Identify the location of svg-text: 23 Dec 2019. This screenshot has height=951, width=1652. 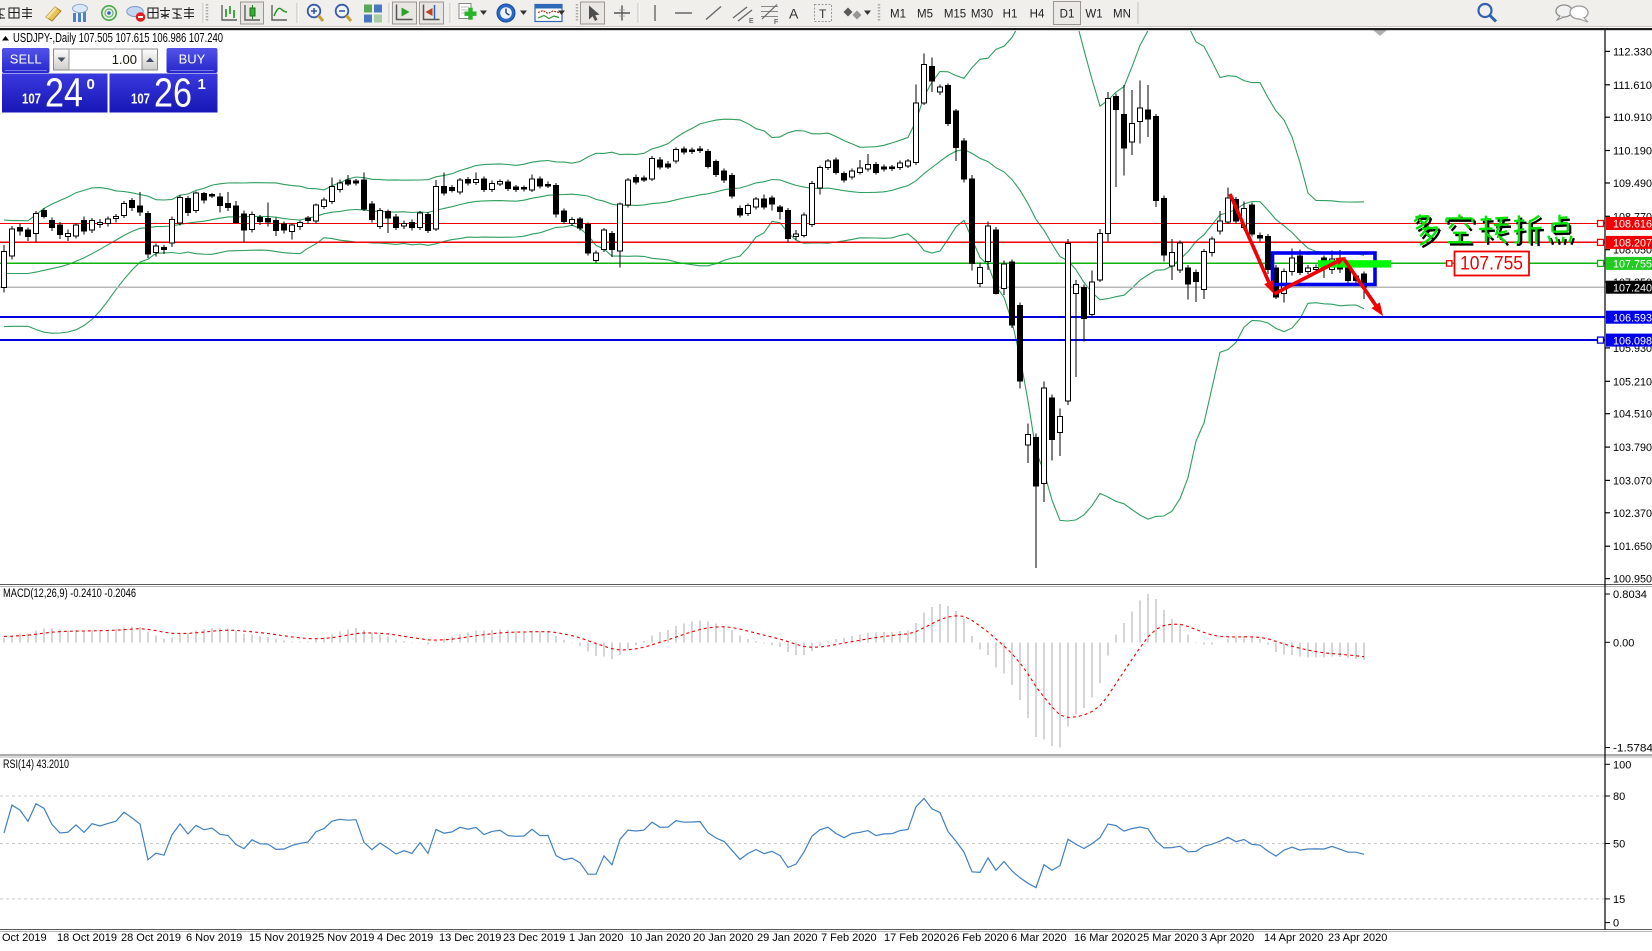
(534, 938).